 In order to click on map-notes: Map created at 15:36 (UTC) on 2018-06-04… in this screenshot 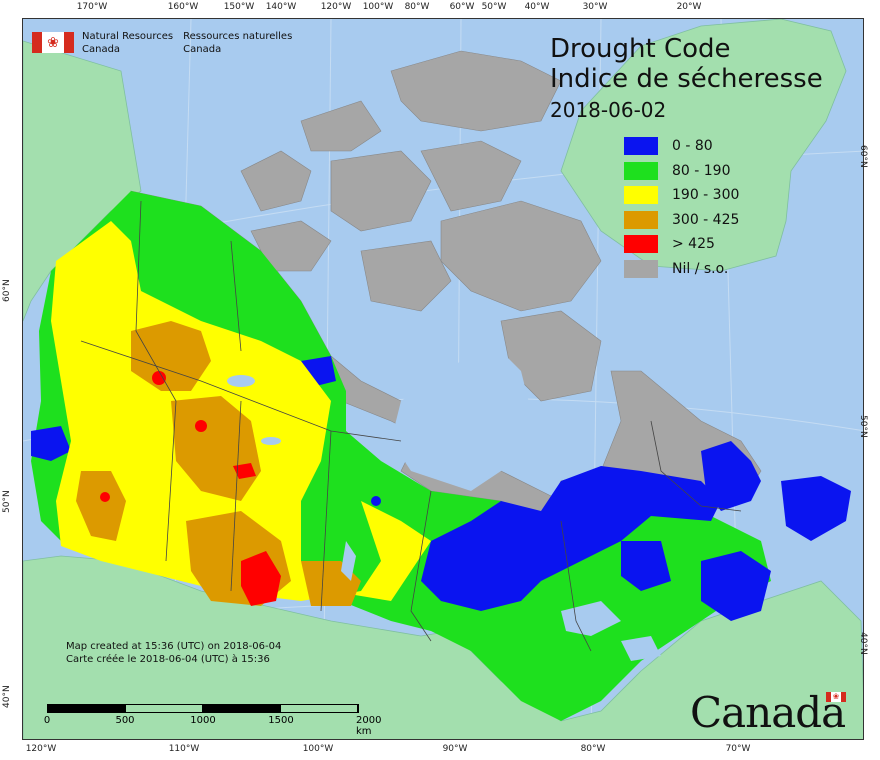, I will do `click(173, 653)`.